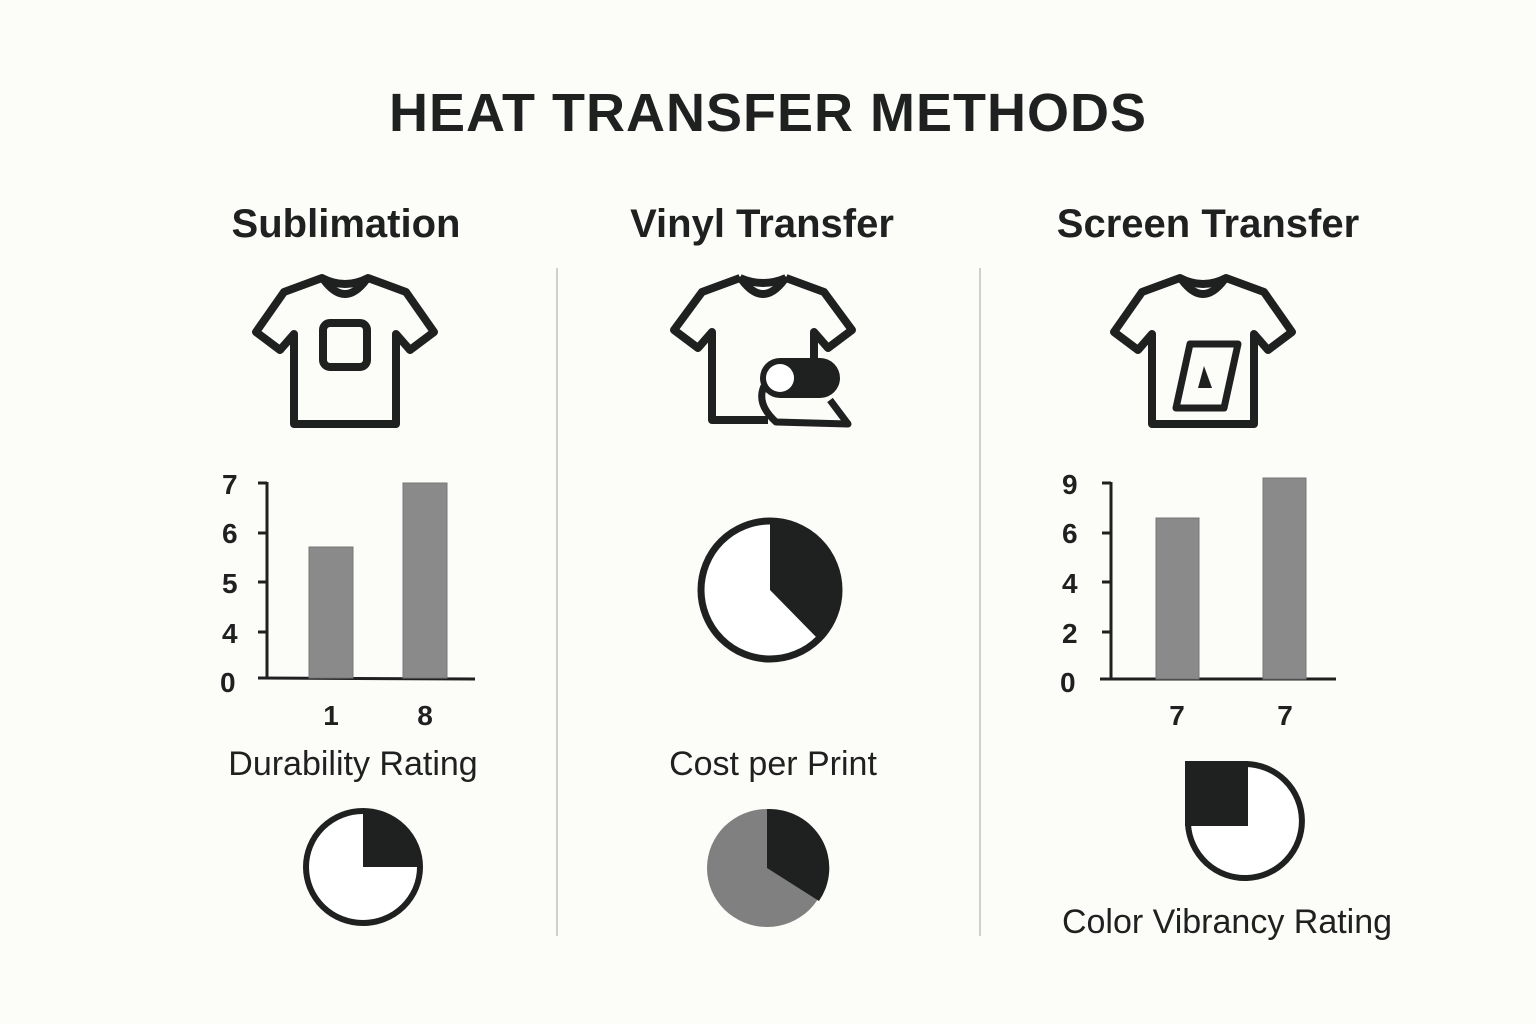 This screenshot has width=1536, height=1024. Describe the element at coordinates (1070, 633) in the screenshot. I see `y-tick: 2` at that location.